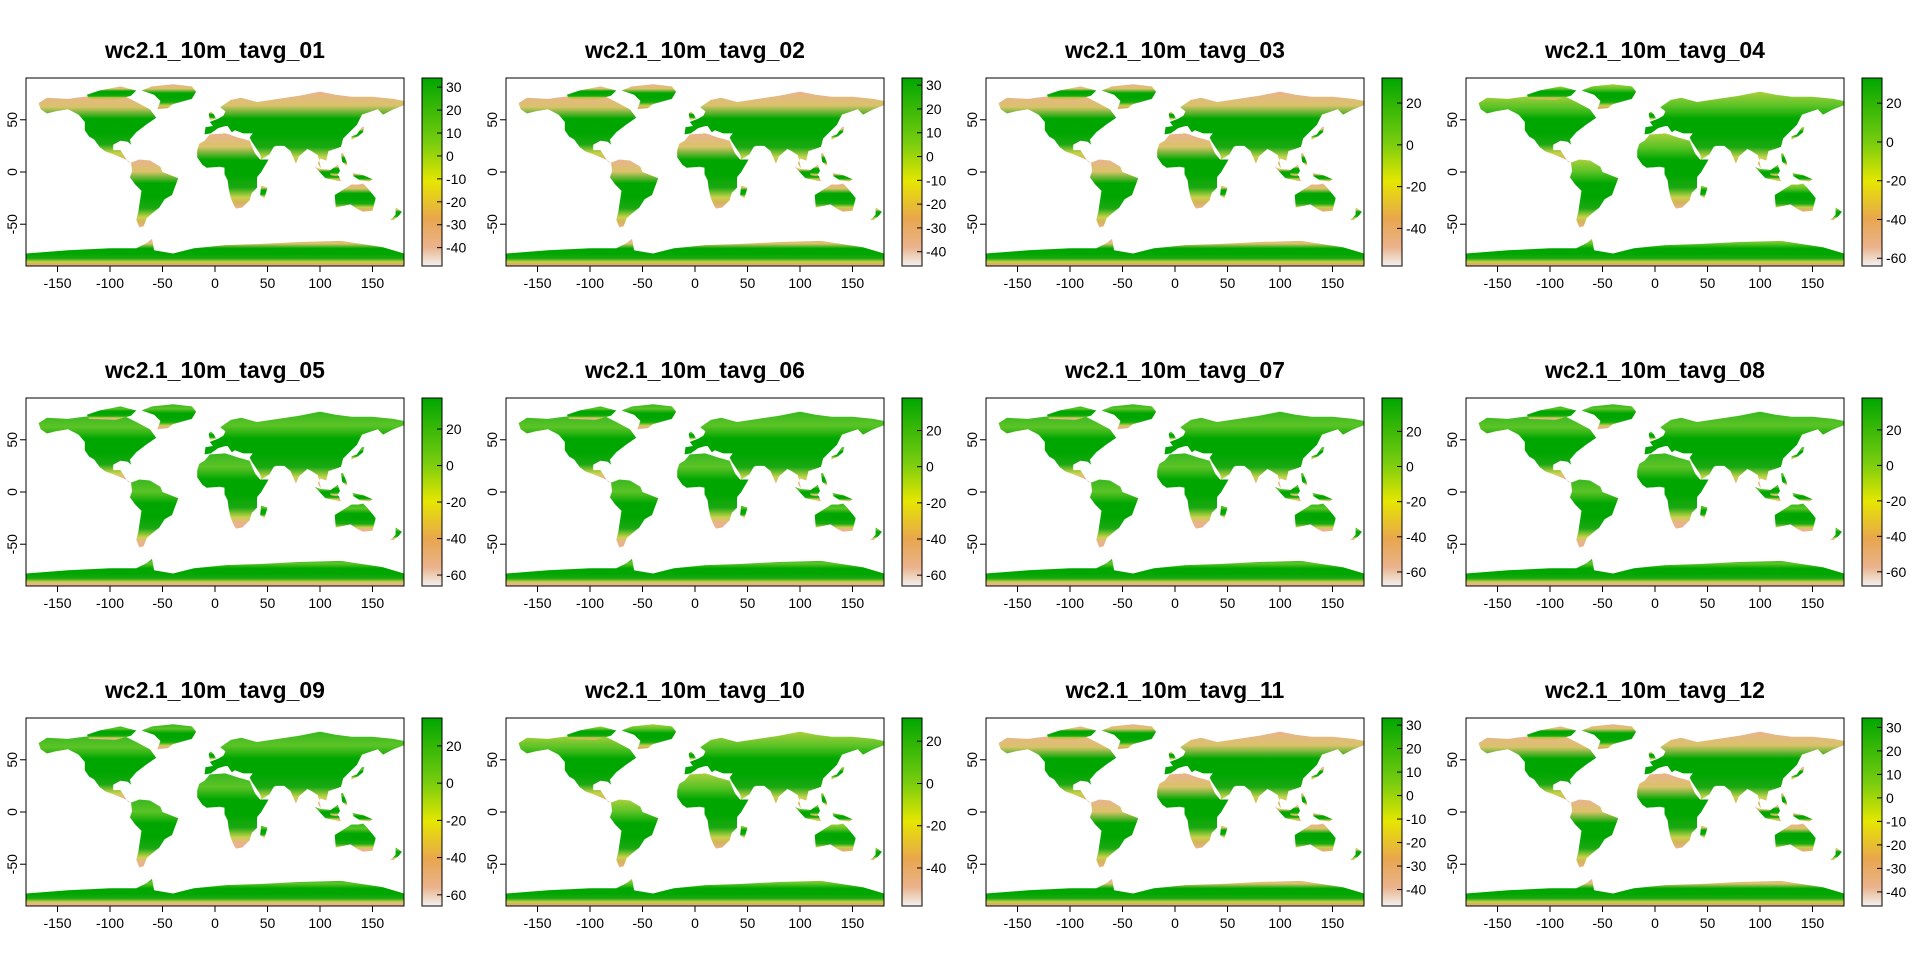  I want to click on legend-tick-label: -30, so click(456, 225).